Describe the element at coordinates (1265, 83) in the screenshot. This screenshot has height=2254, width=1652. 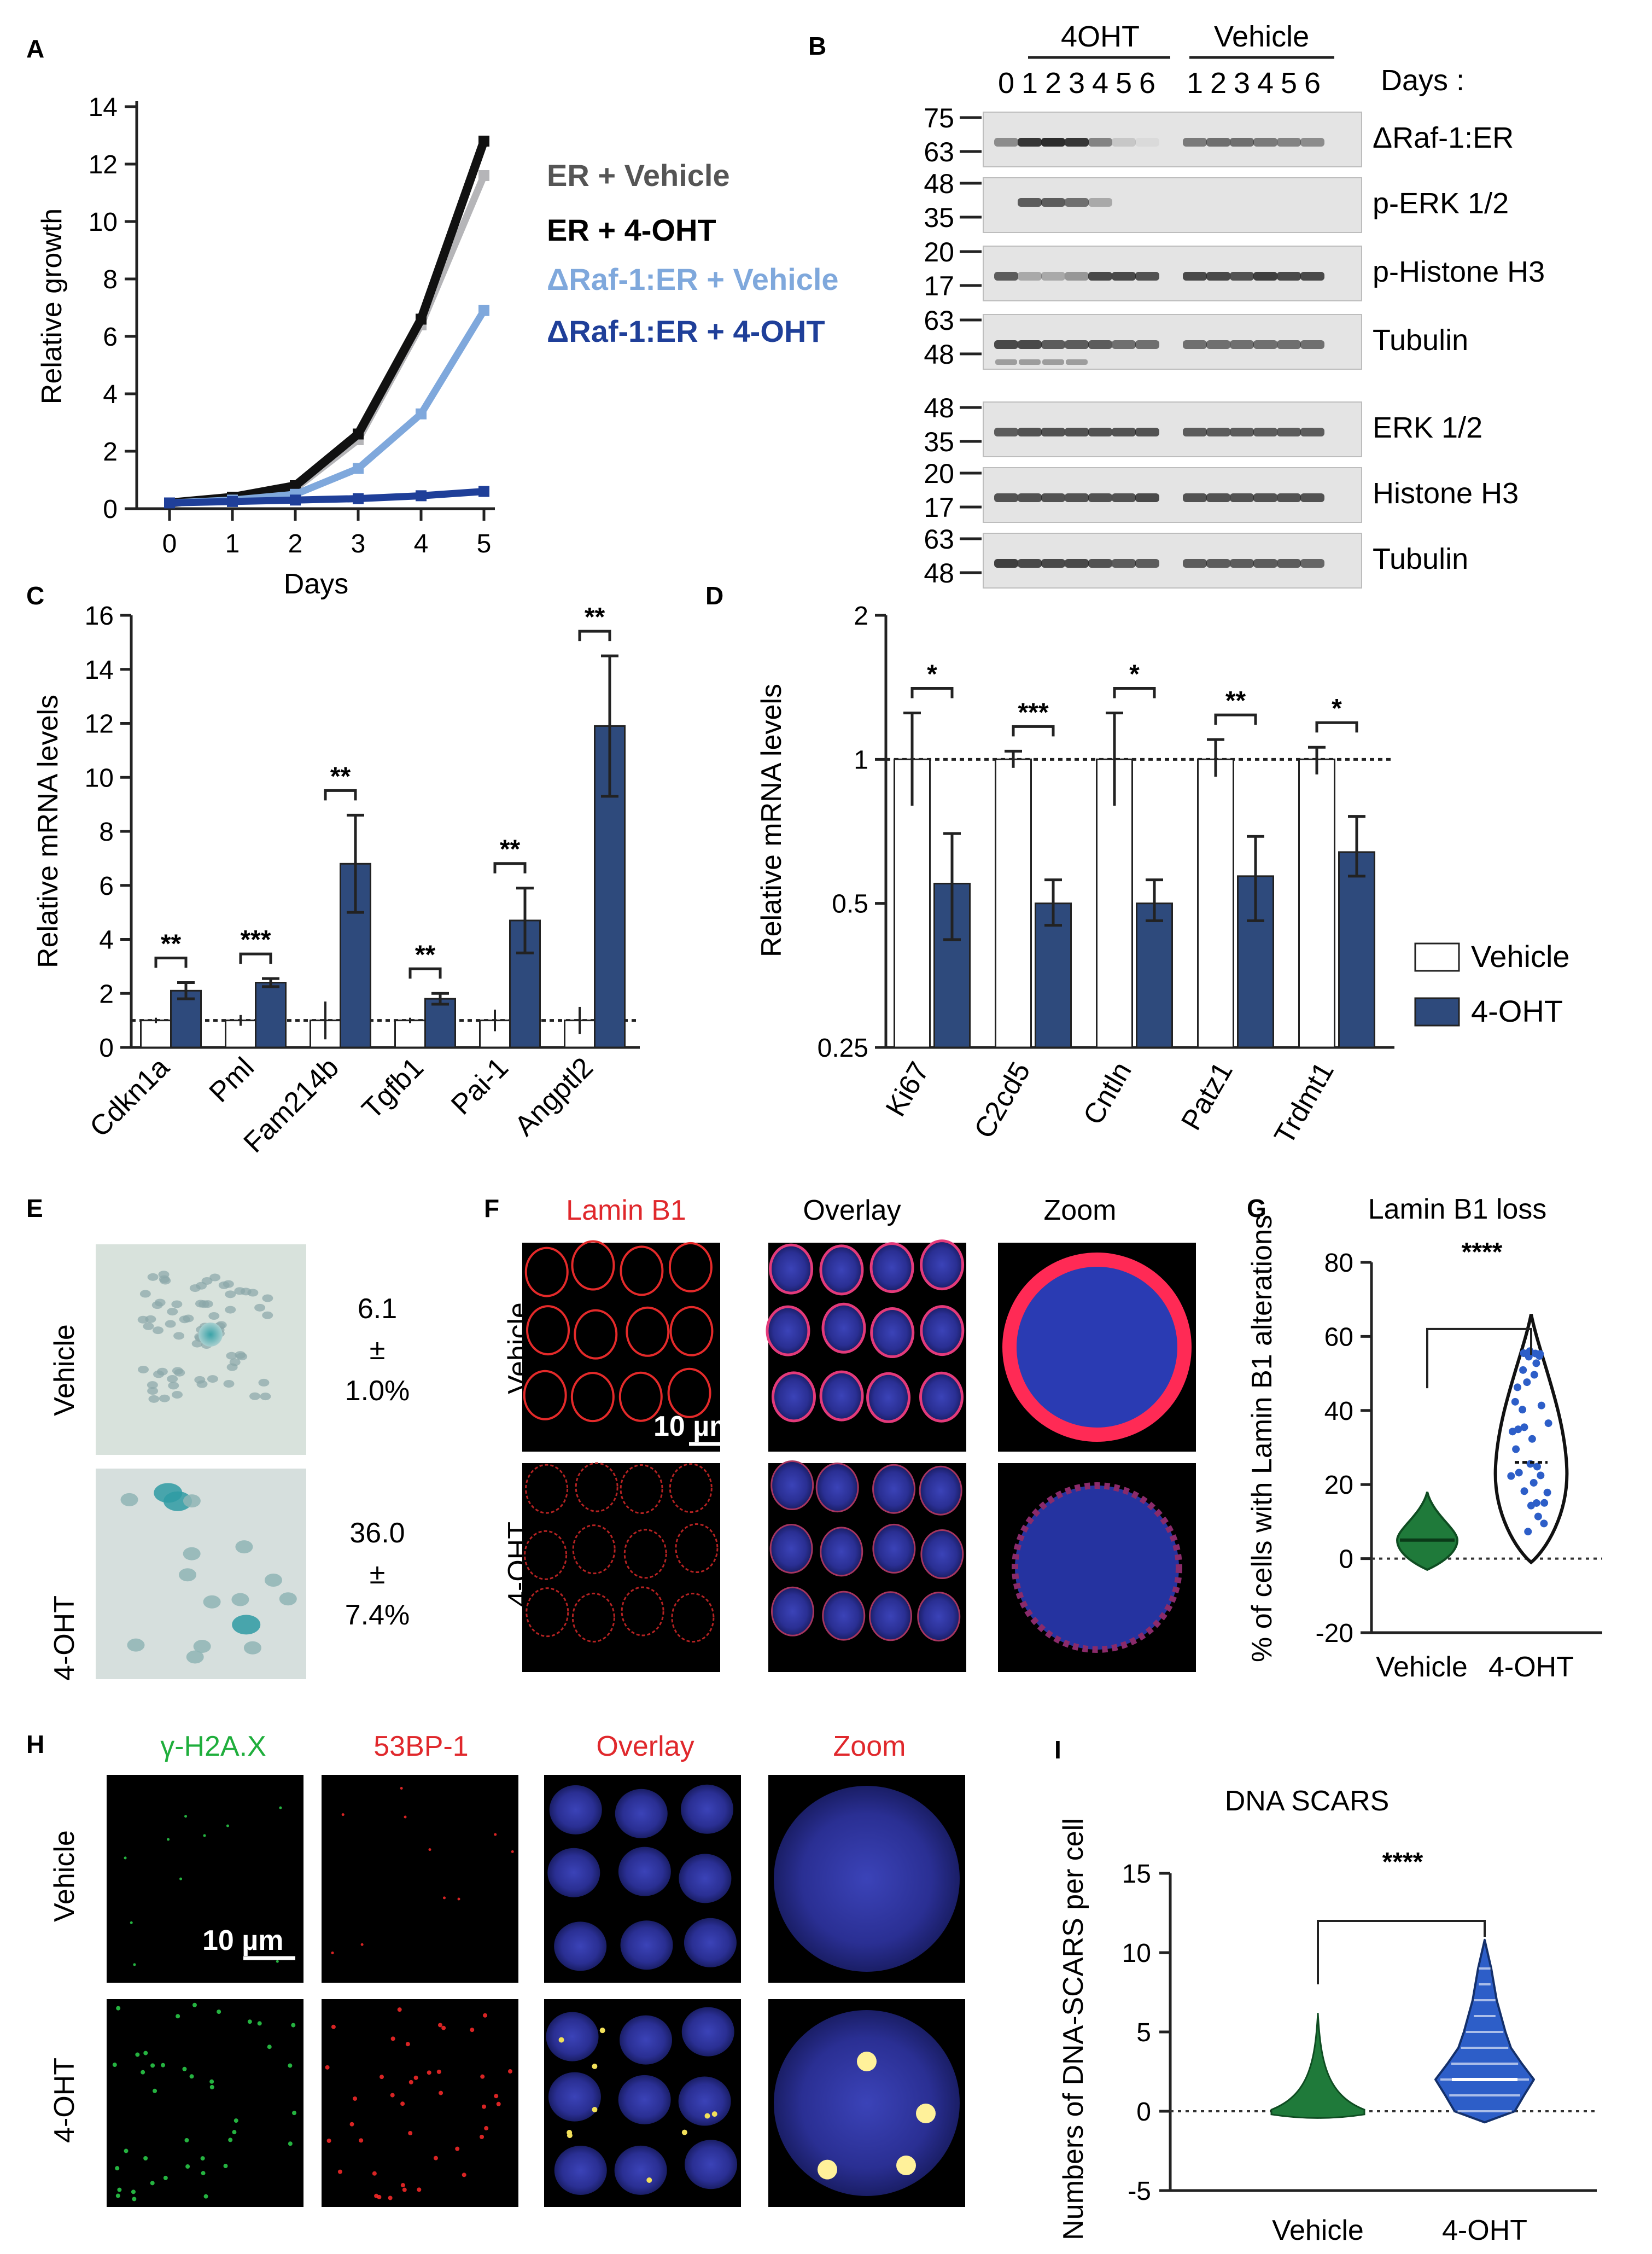
I see `b-lane-label: 4` at that location.